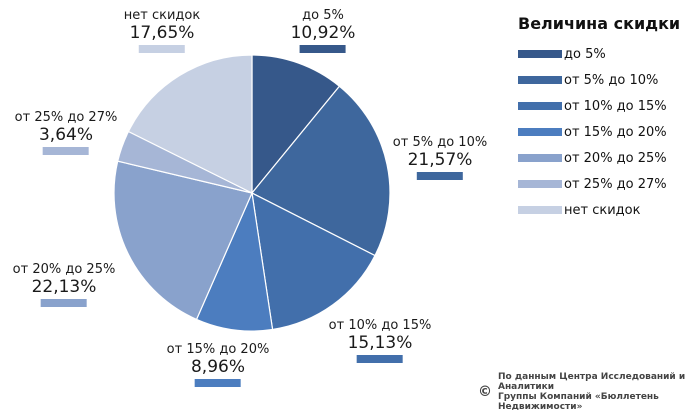 The height and width of the screenshot is (410, 700). What do you see at coordinates (380, 343) in the screenshot?
I see `data-label-value: 15,13%` at bounding box center [380, 343].